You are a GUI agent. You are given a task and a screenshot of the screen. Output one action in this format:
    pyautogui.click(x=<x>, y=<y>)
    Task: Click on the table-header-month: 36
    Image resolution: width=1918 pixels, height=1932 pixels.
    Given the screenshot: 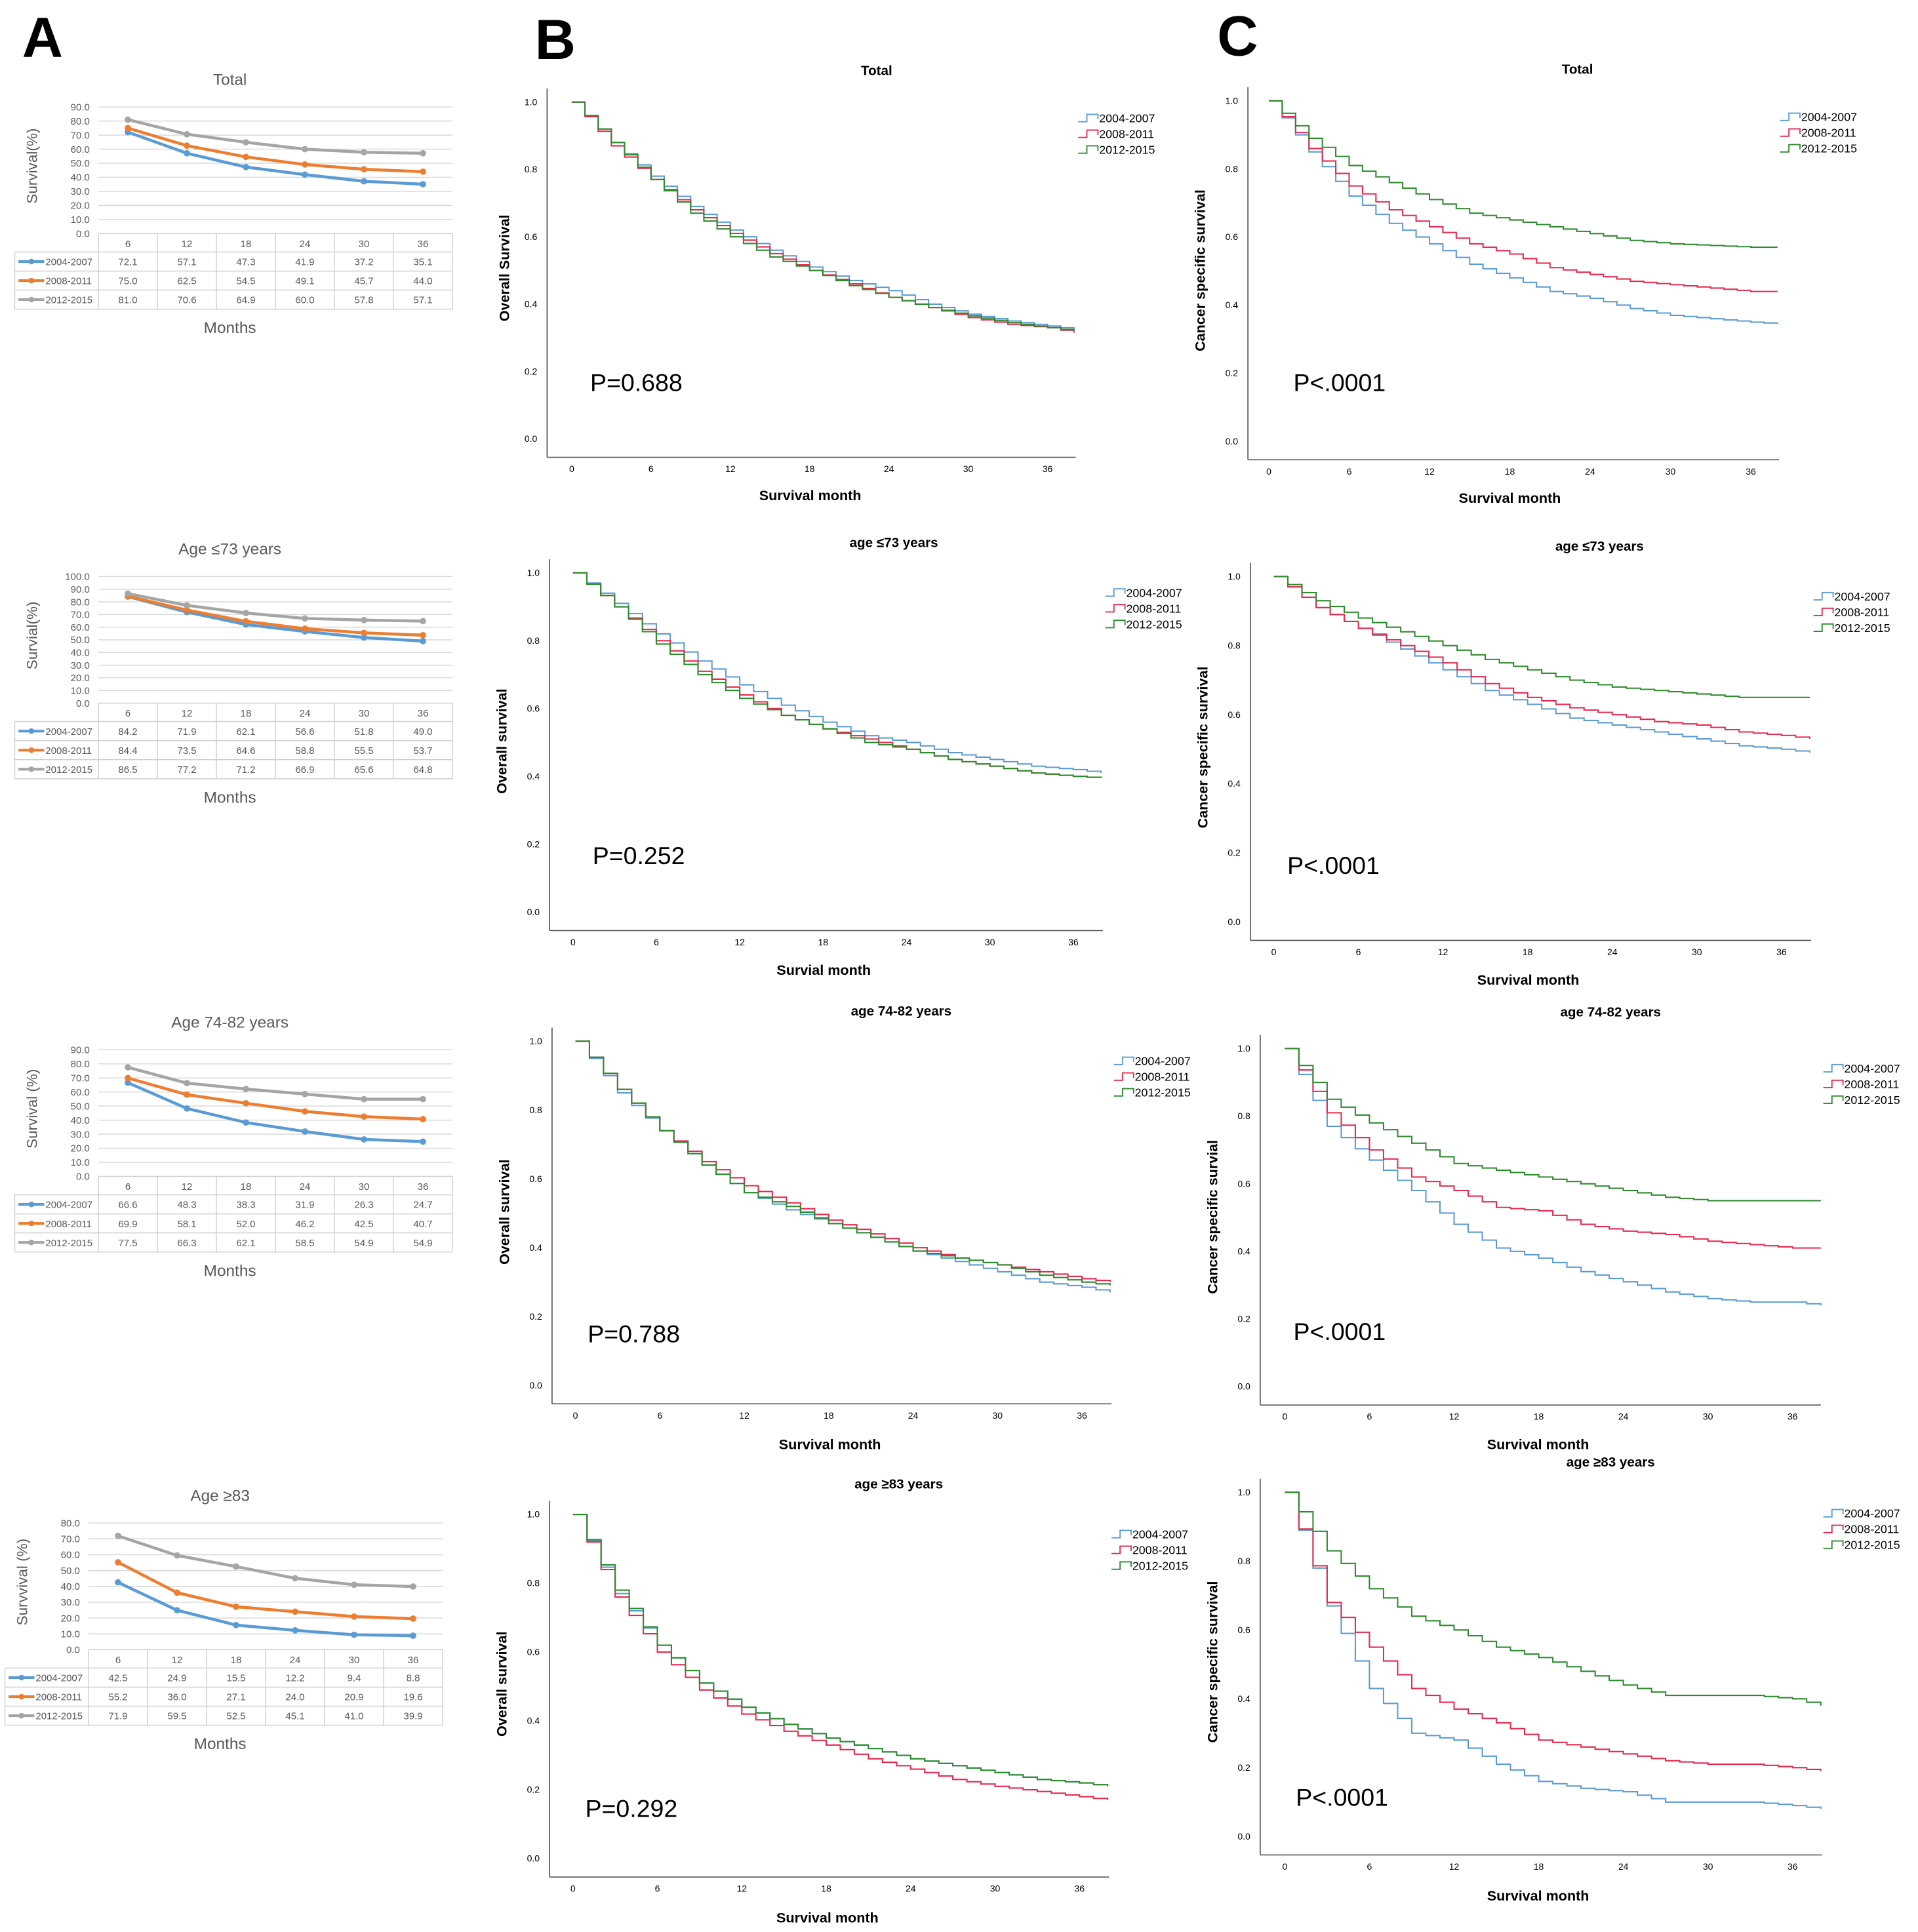 What is the action you would take?
    pyautogui.click(x=423, y=244)
    